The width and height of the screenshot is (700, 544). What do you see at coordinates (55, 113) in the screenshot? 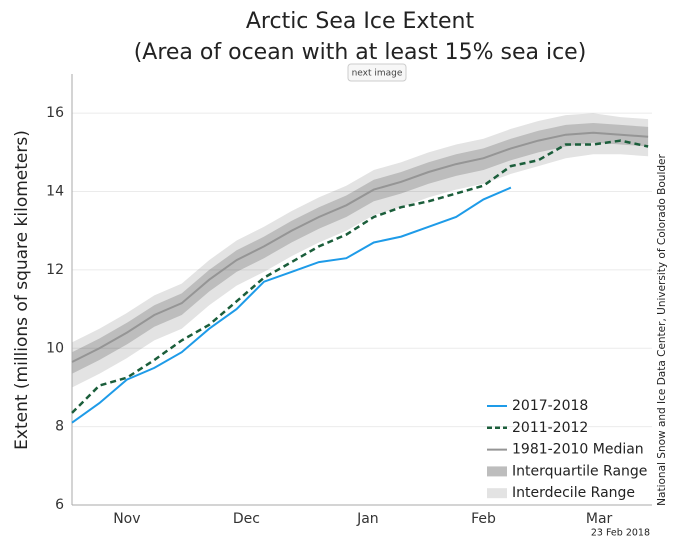
I see `y-tick-label: 16` at bounding box center [55, 113].